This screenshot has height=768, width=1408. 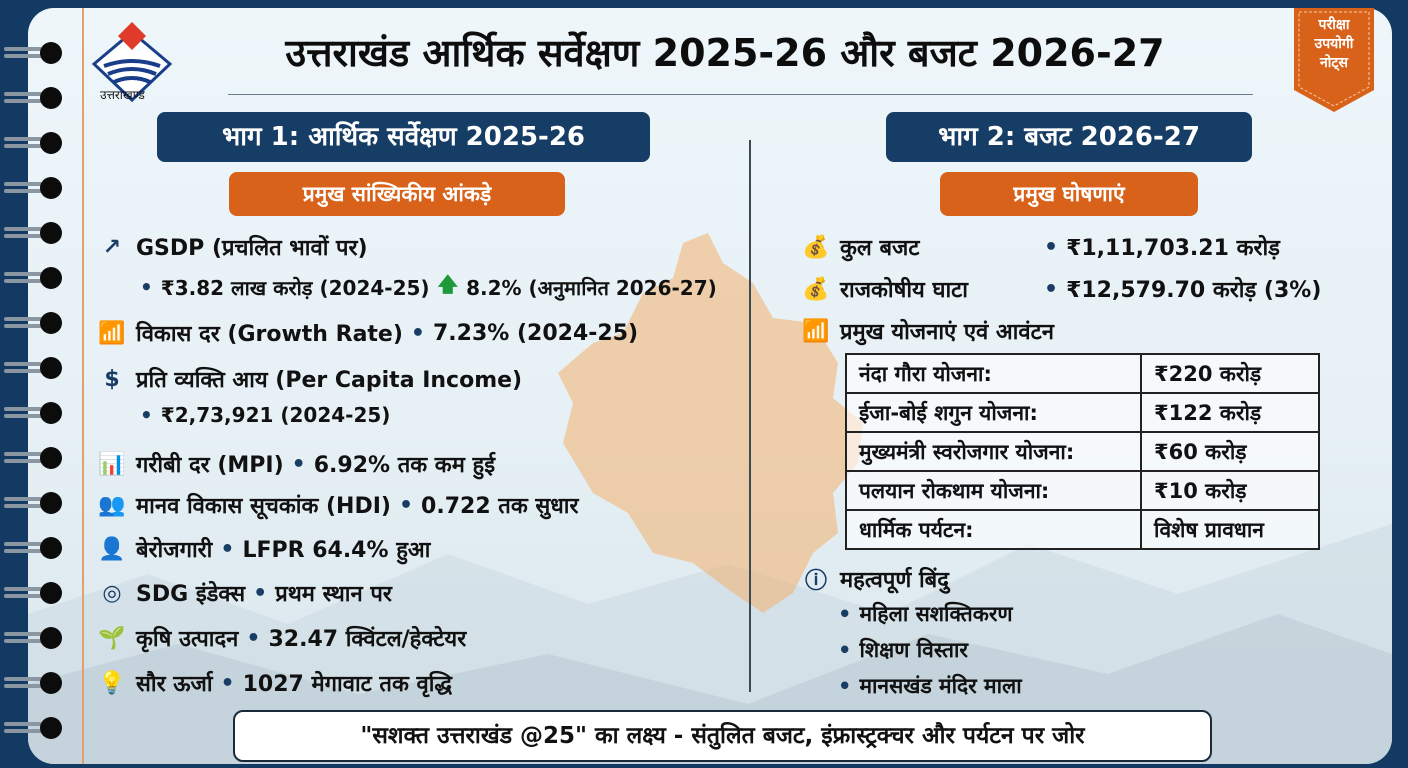 I want to click on stat-value: 1027 मेगावाट तक वृद्धि, so click(x=347, y=684).